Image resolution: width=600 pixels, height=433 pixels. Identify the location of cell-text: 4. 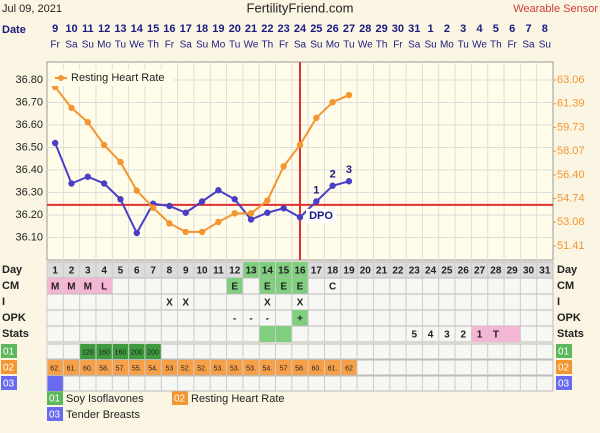
(104, 271).